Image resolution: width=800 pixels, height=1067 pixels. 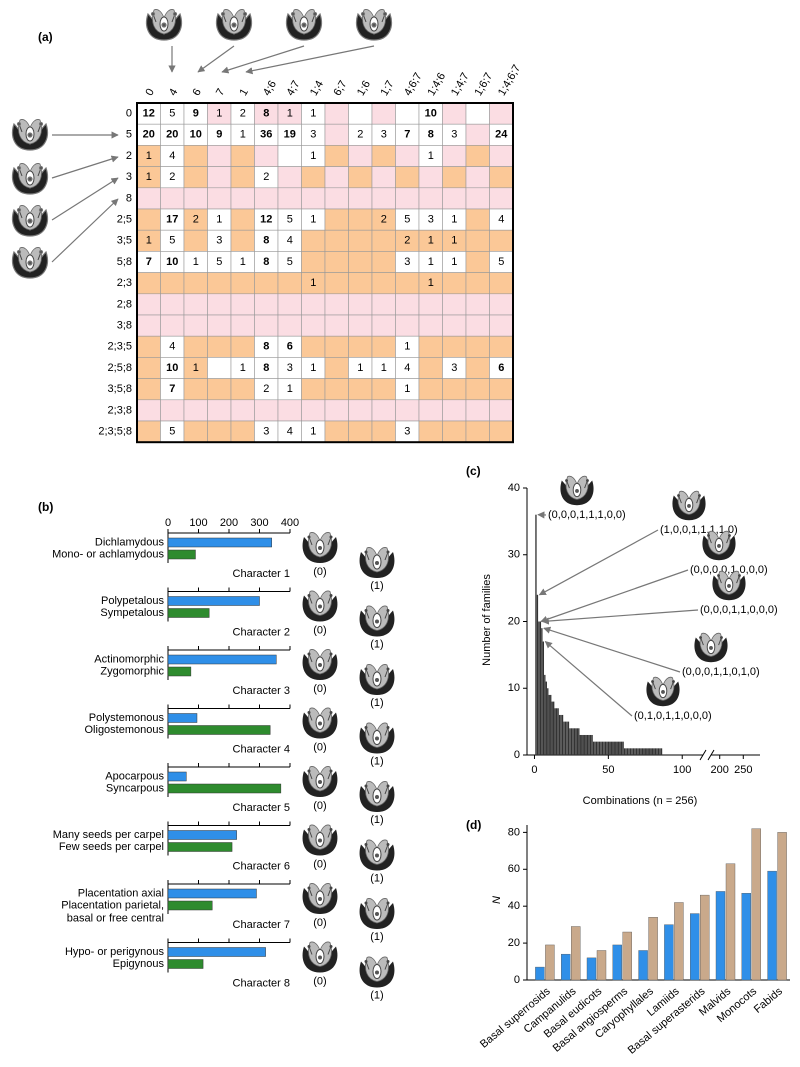 What do you see at coordinates (721, 672) in the screenshot?
I see `annotation: (0,0,0,1,1,0,1,0)` at bounding box center [721, 672].